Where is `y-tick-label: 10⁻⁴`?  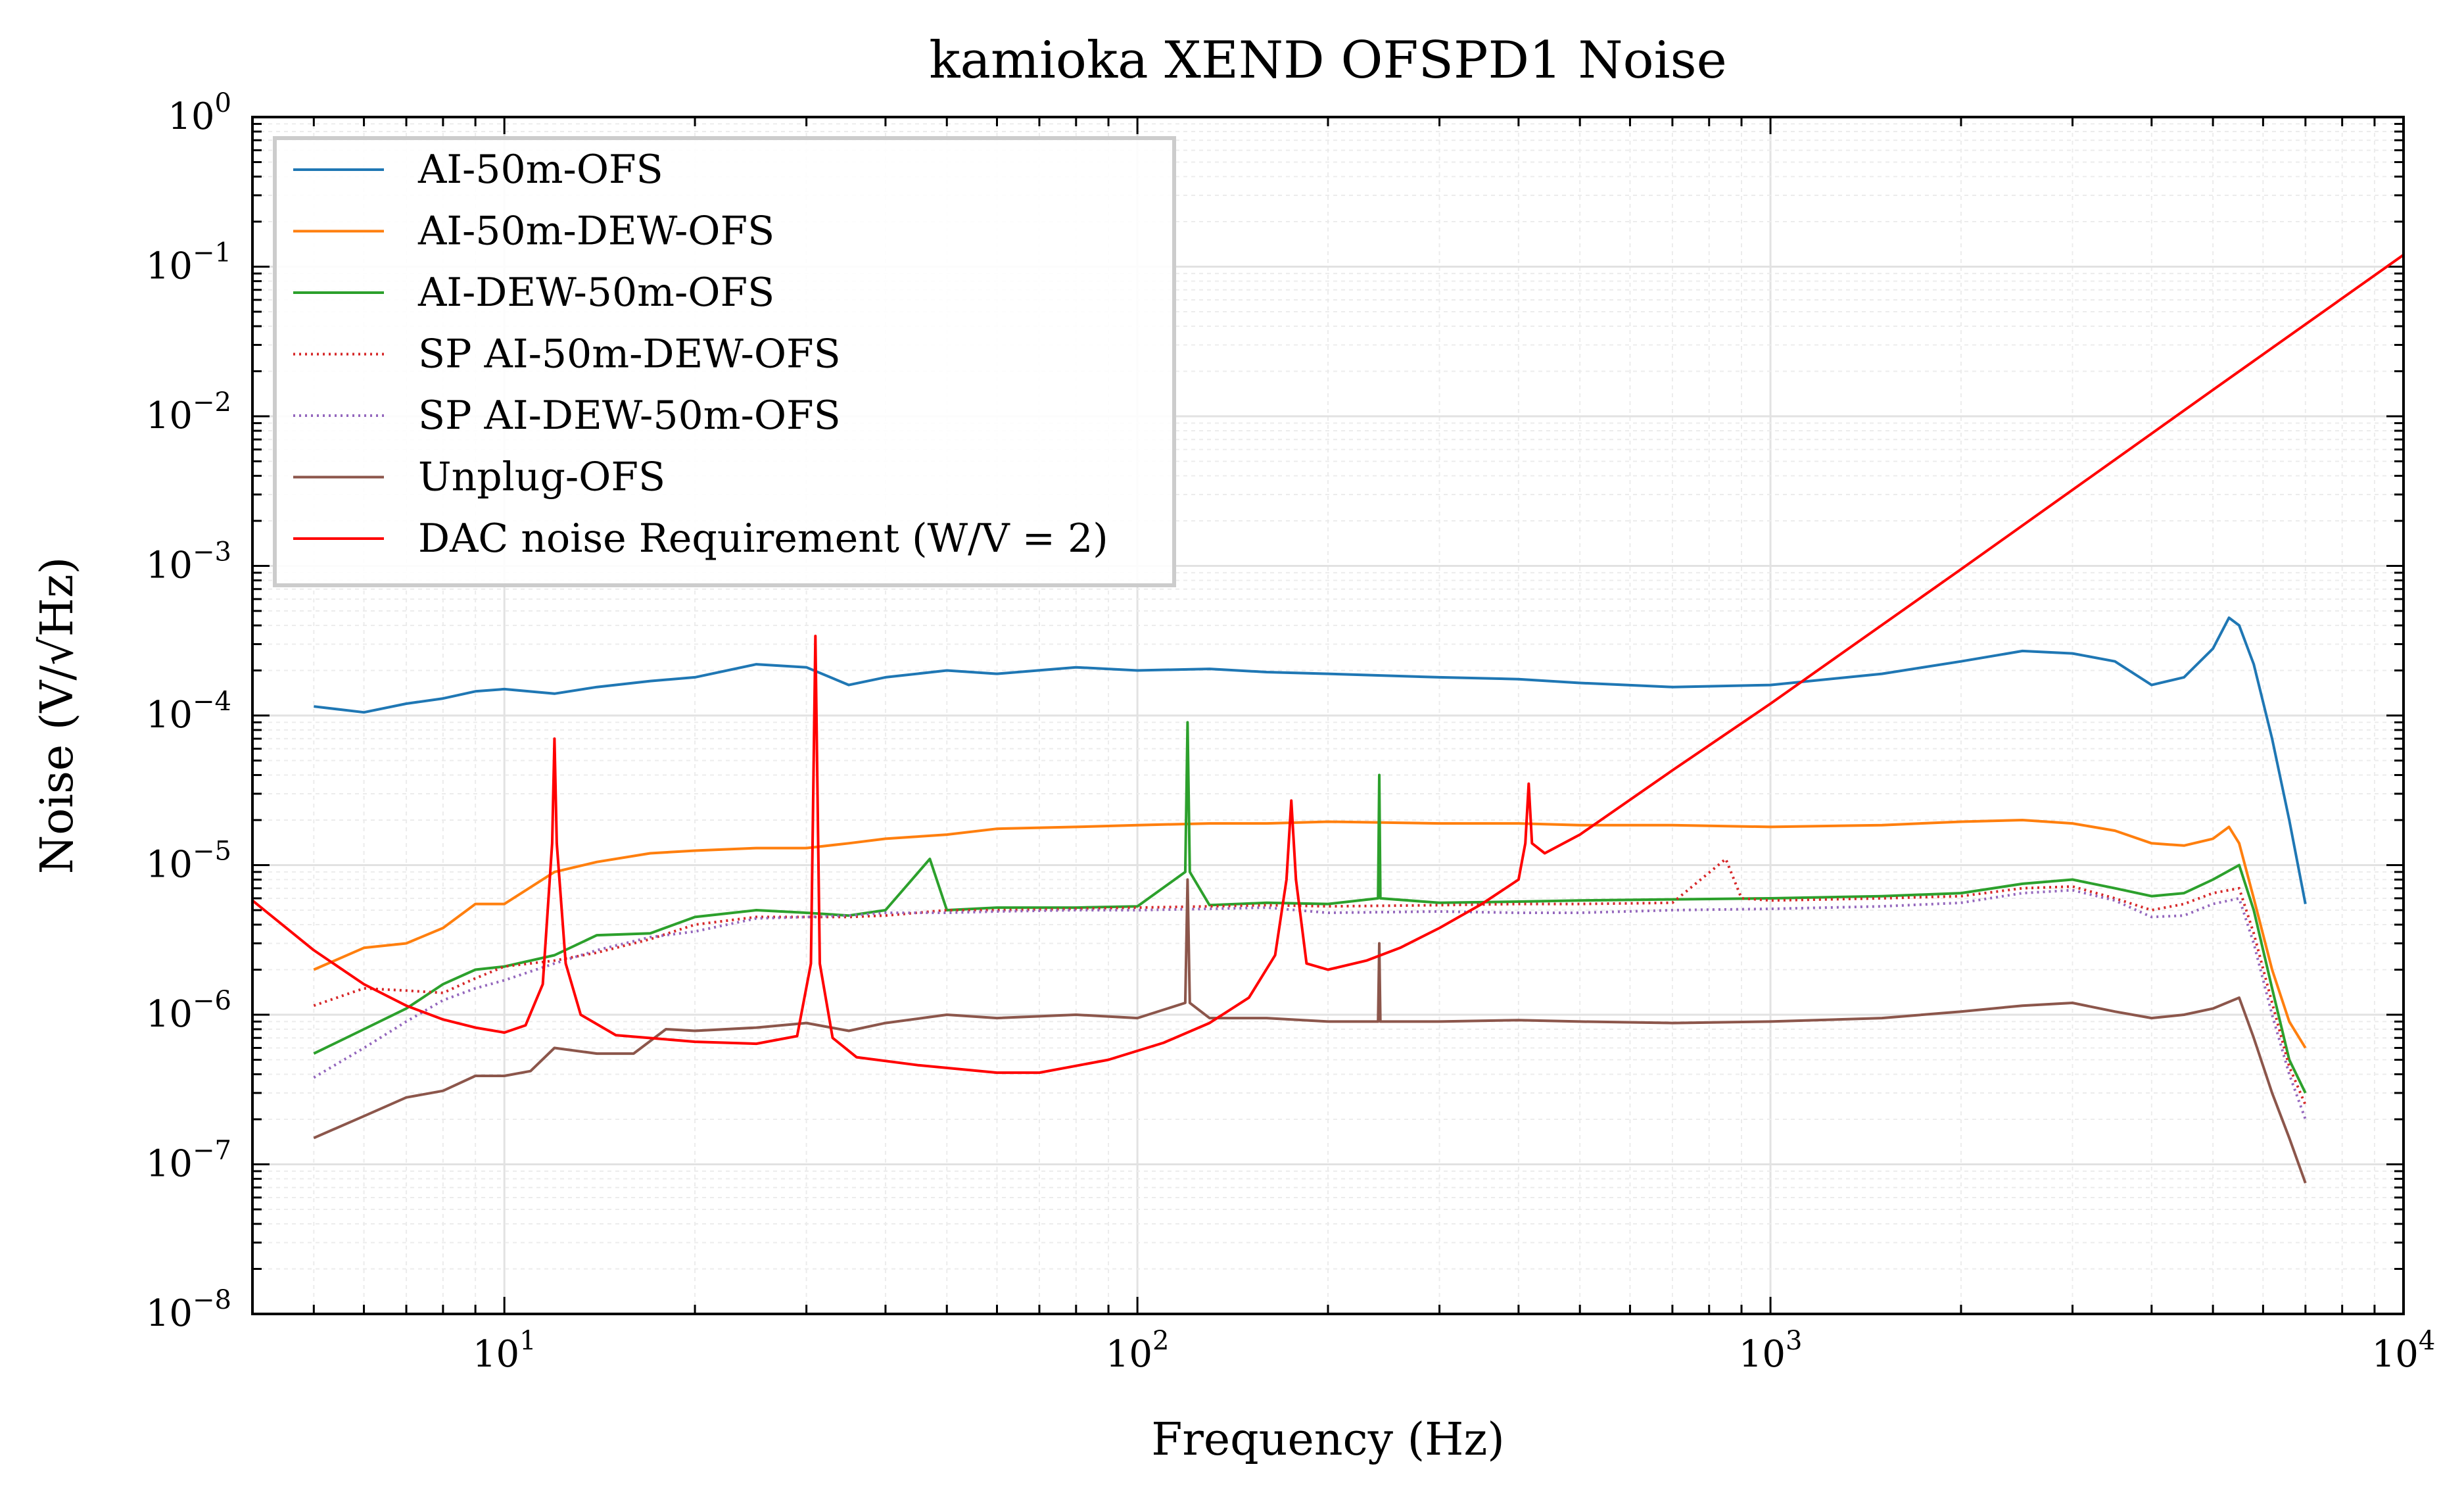
y-tick-label: 10⁻⁴ is located at coordinates (188, 712).